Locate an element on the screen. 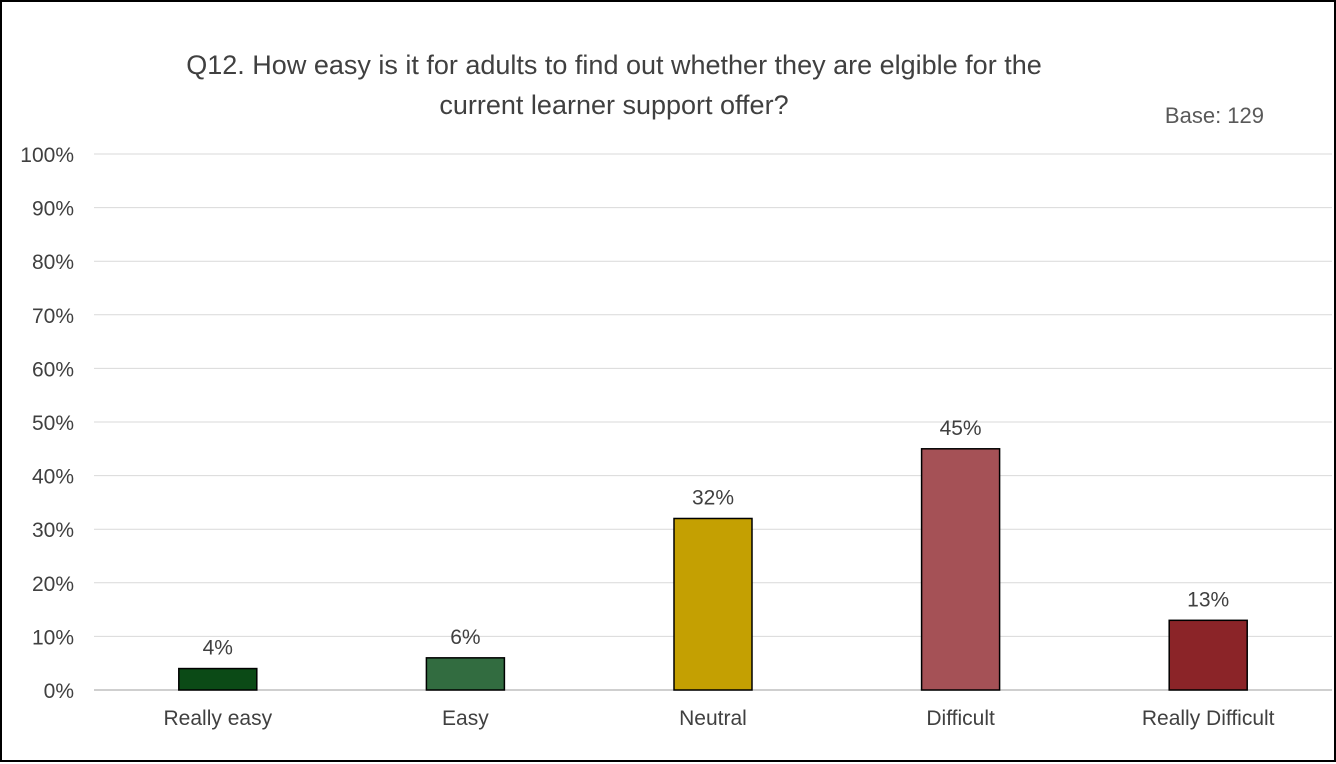 The image size is (1336, 764). x-tick-label: Easy is located at coordinates (465, 718).